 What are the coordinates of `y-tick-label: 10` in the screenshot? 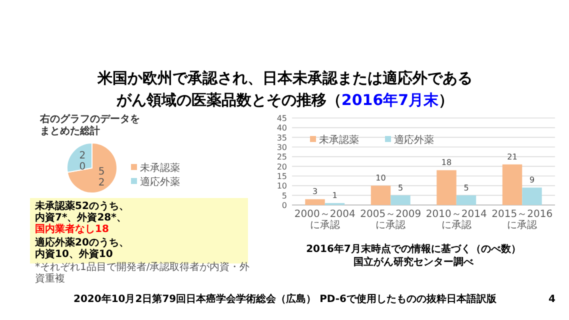 It's located at (281, 186).